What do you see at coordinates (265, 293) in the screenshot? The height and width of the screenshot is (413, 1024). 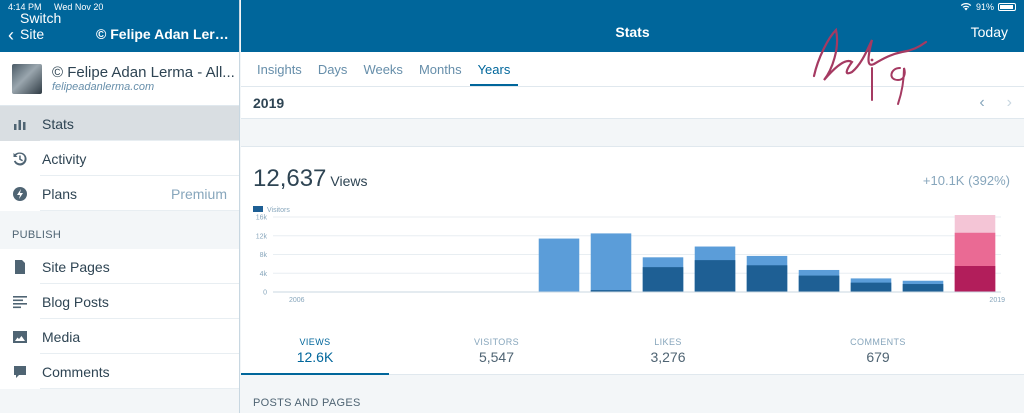 I see `y-tick-label: 0` at bounding box center [265, 293].